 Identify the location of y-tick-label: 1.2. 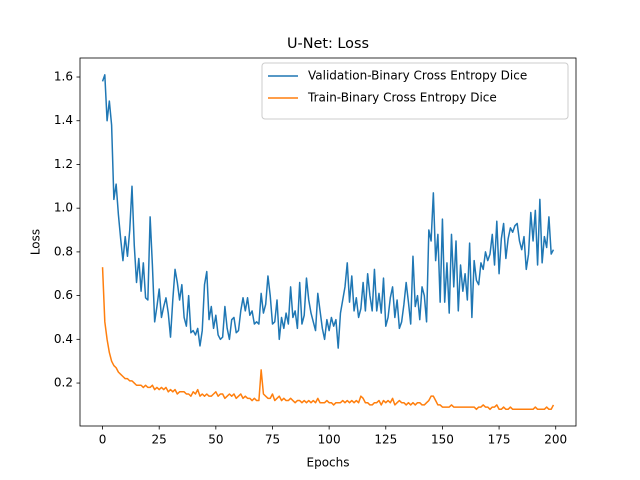
(63, 164).